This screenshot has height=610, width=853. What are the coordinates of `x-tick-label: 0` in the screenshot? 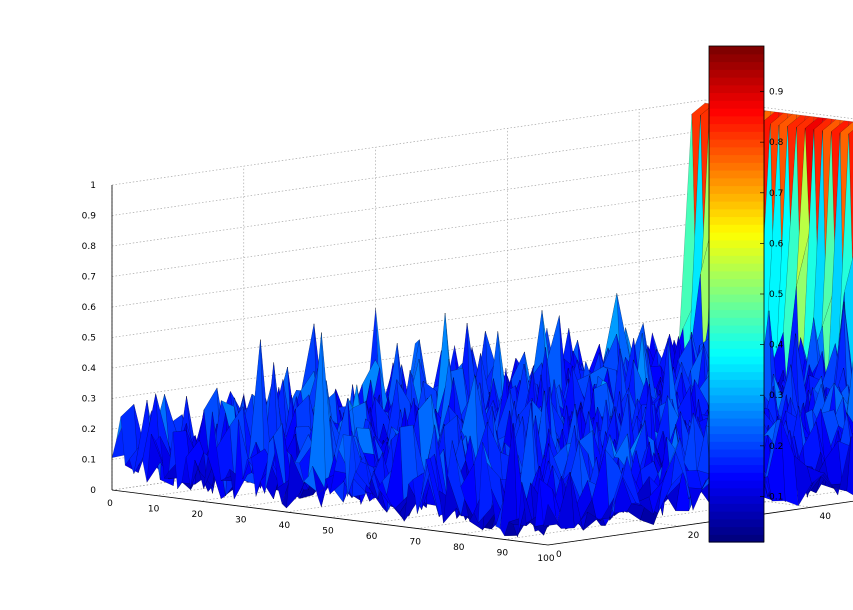 It's located at (110, 504).